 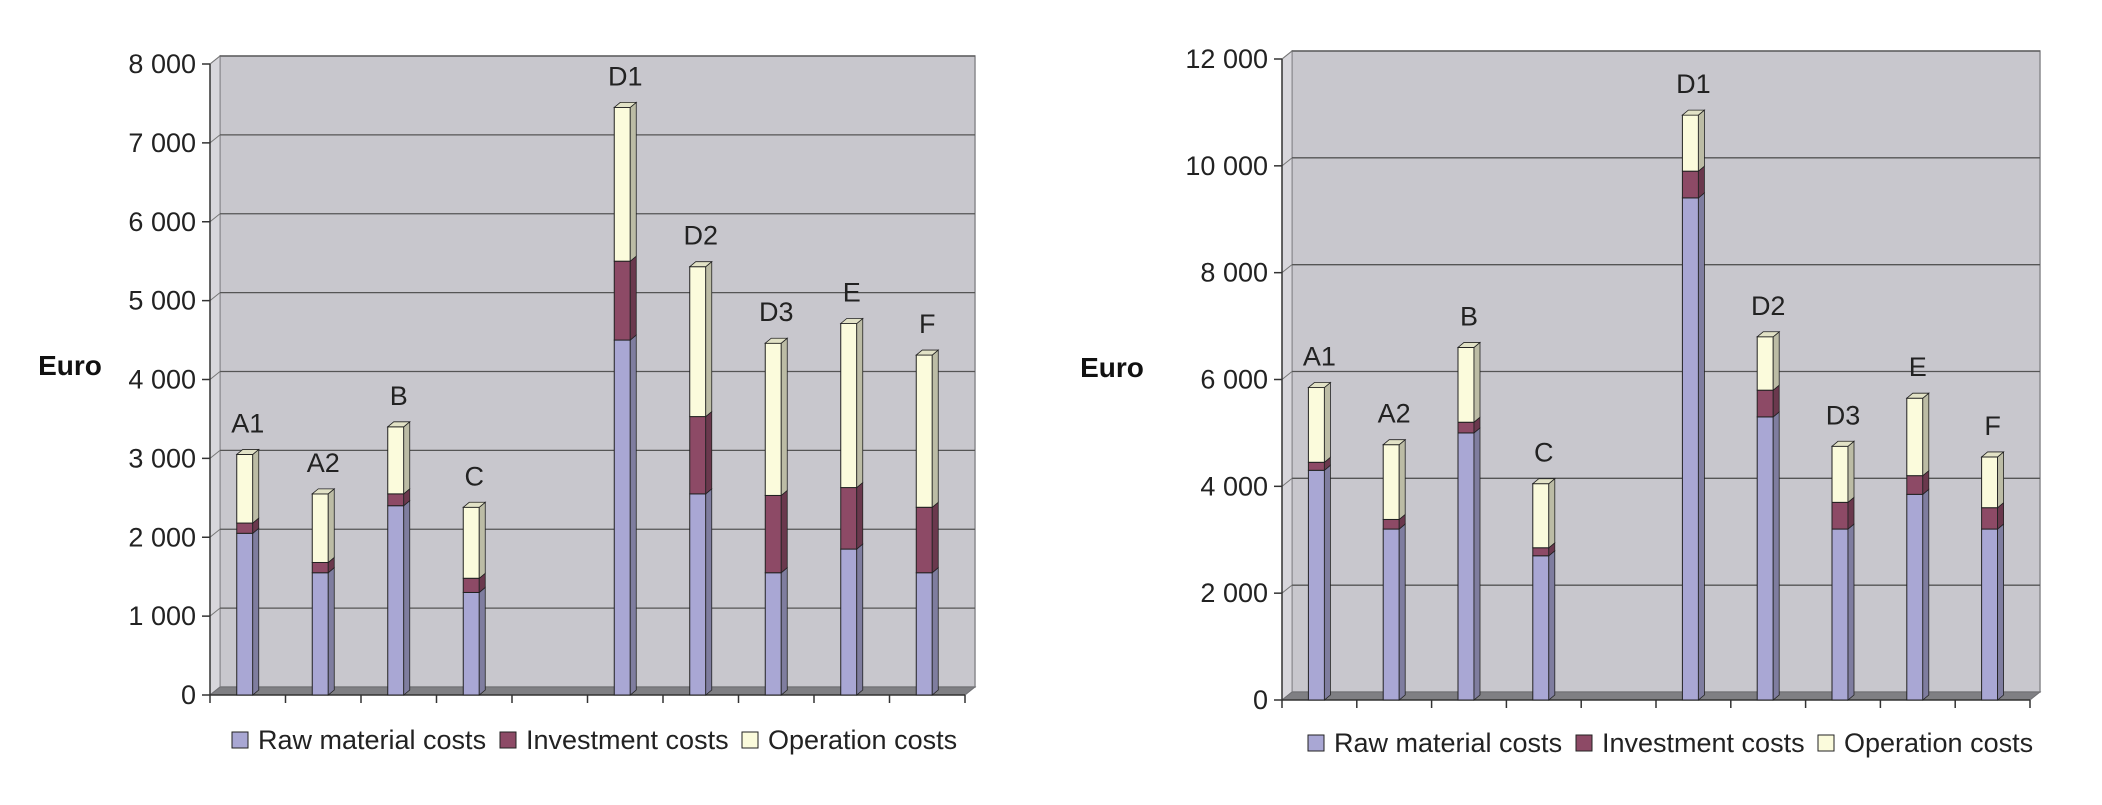 I want to click on bar-D1, so click(x=1693, y=405).